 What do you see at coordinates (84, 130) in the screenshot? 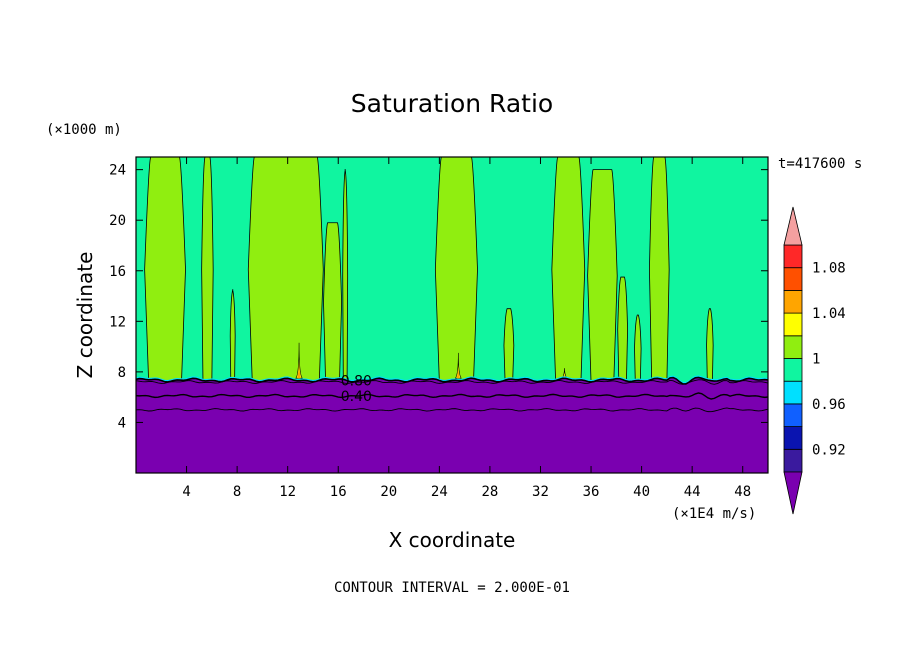
I see `y-axis-unit: (×1000 m)` at bounding box center [84, 130].